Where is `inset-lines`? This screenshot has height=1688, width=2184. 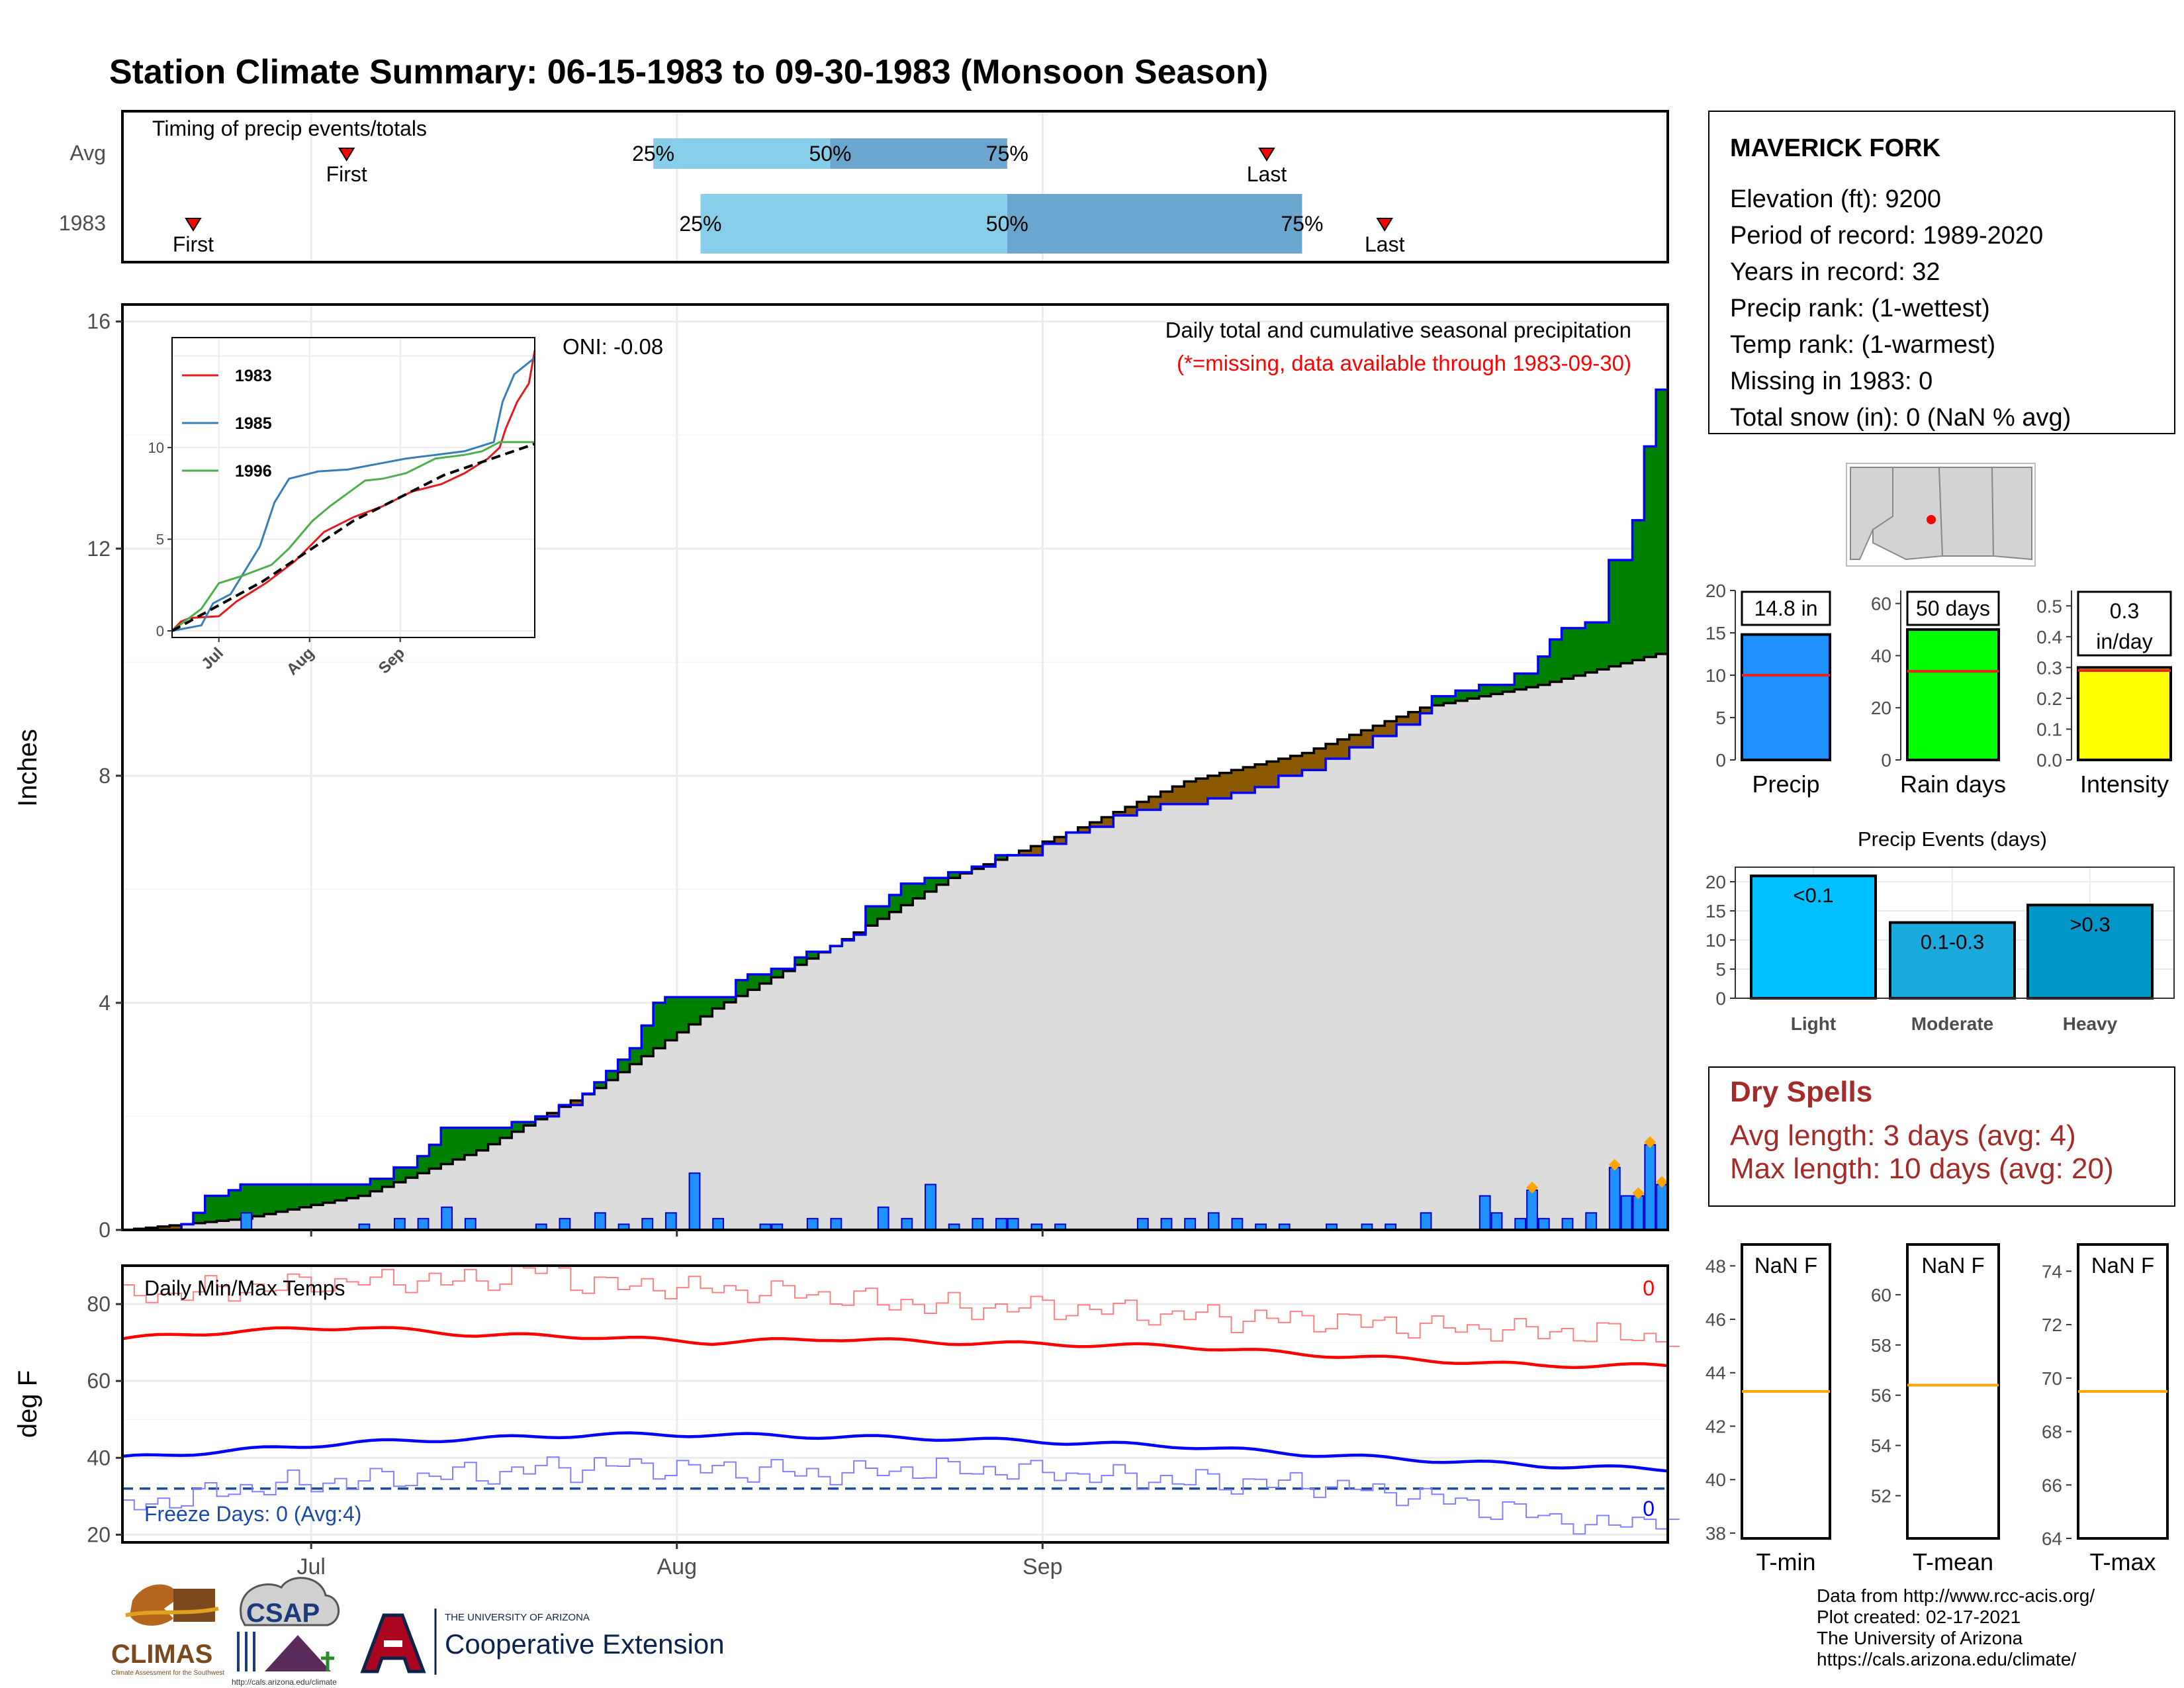
inset-lines is located at coordinates (353, 491).